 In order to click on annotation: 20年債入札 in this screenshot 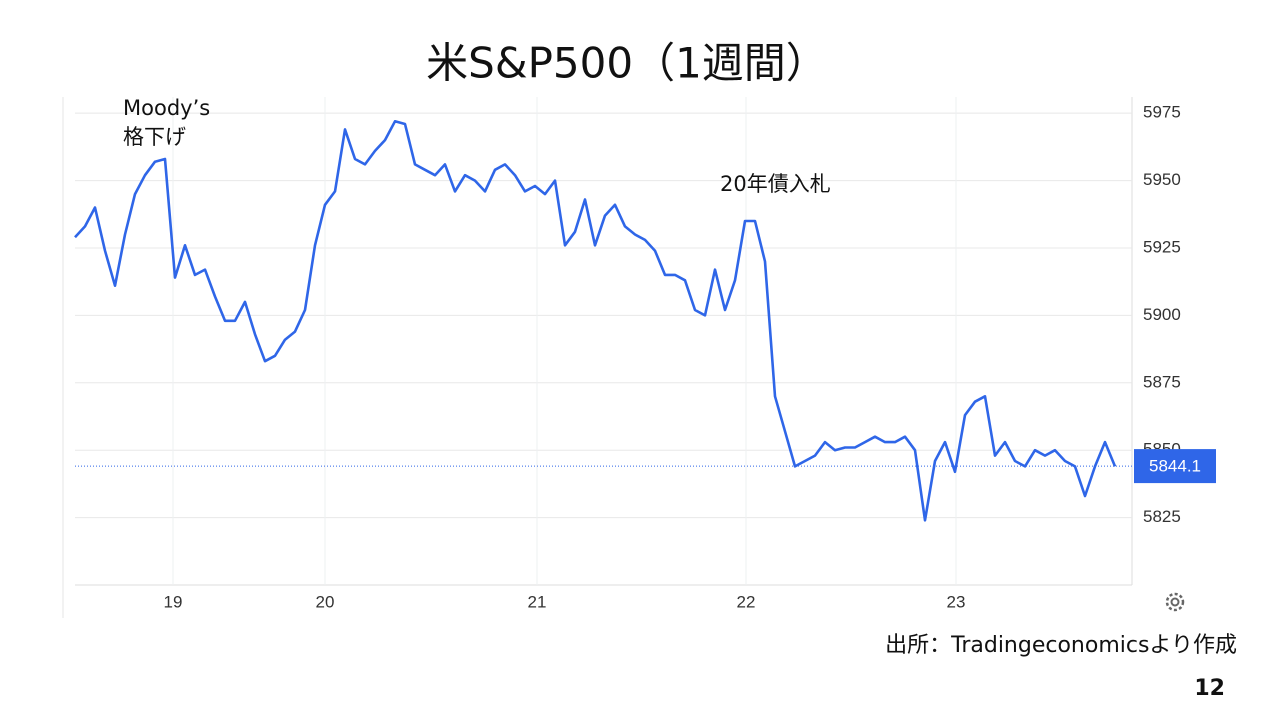, I will do `click(775, 184)`.